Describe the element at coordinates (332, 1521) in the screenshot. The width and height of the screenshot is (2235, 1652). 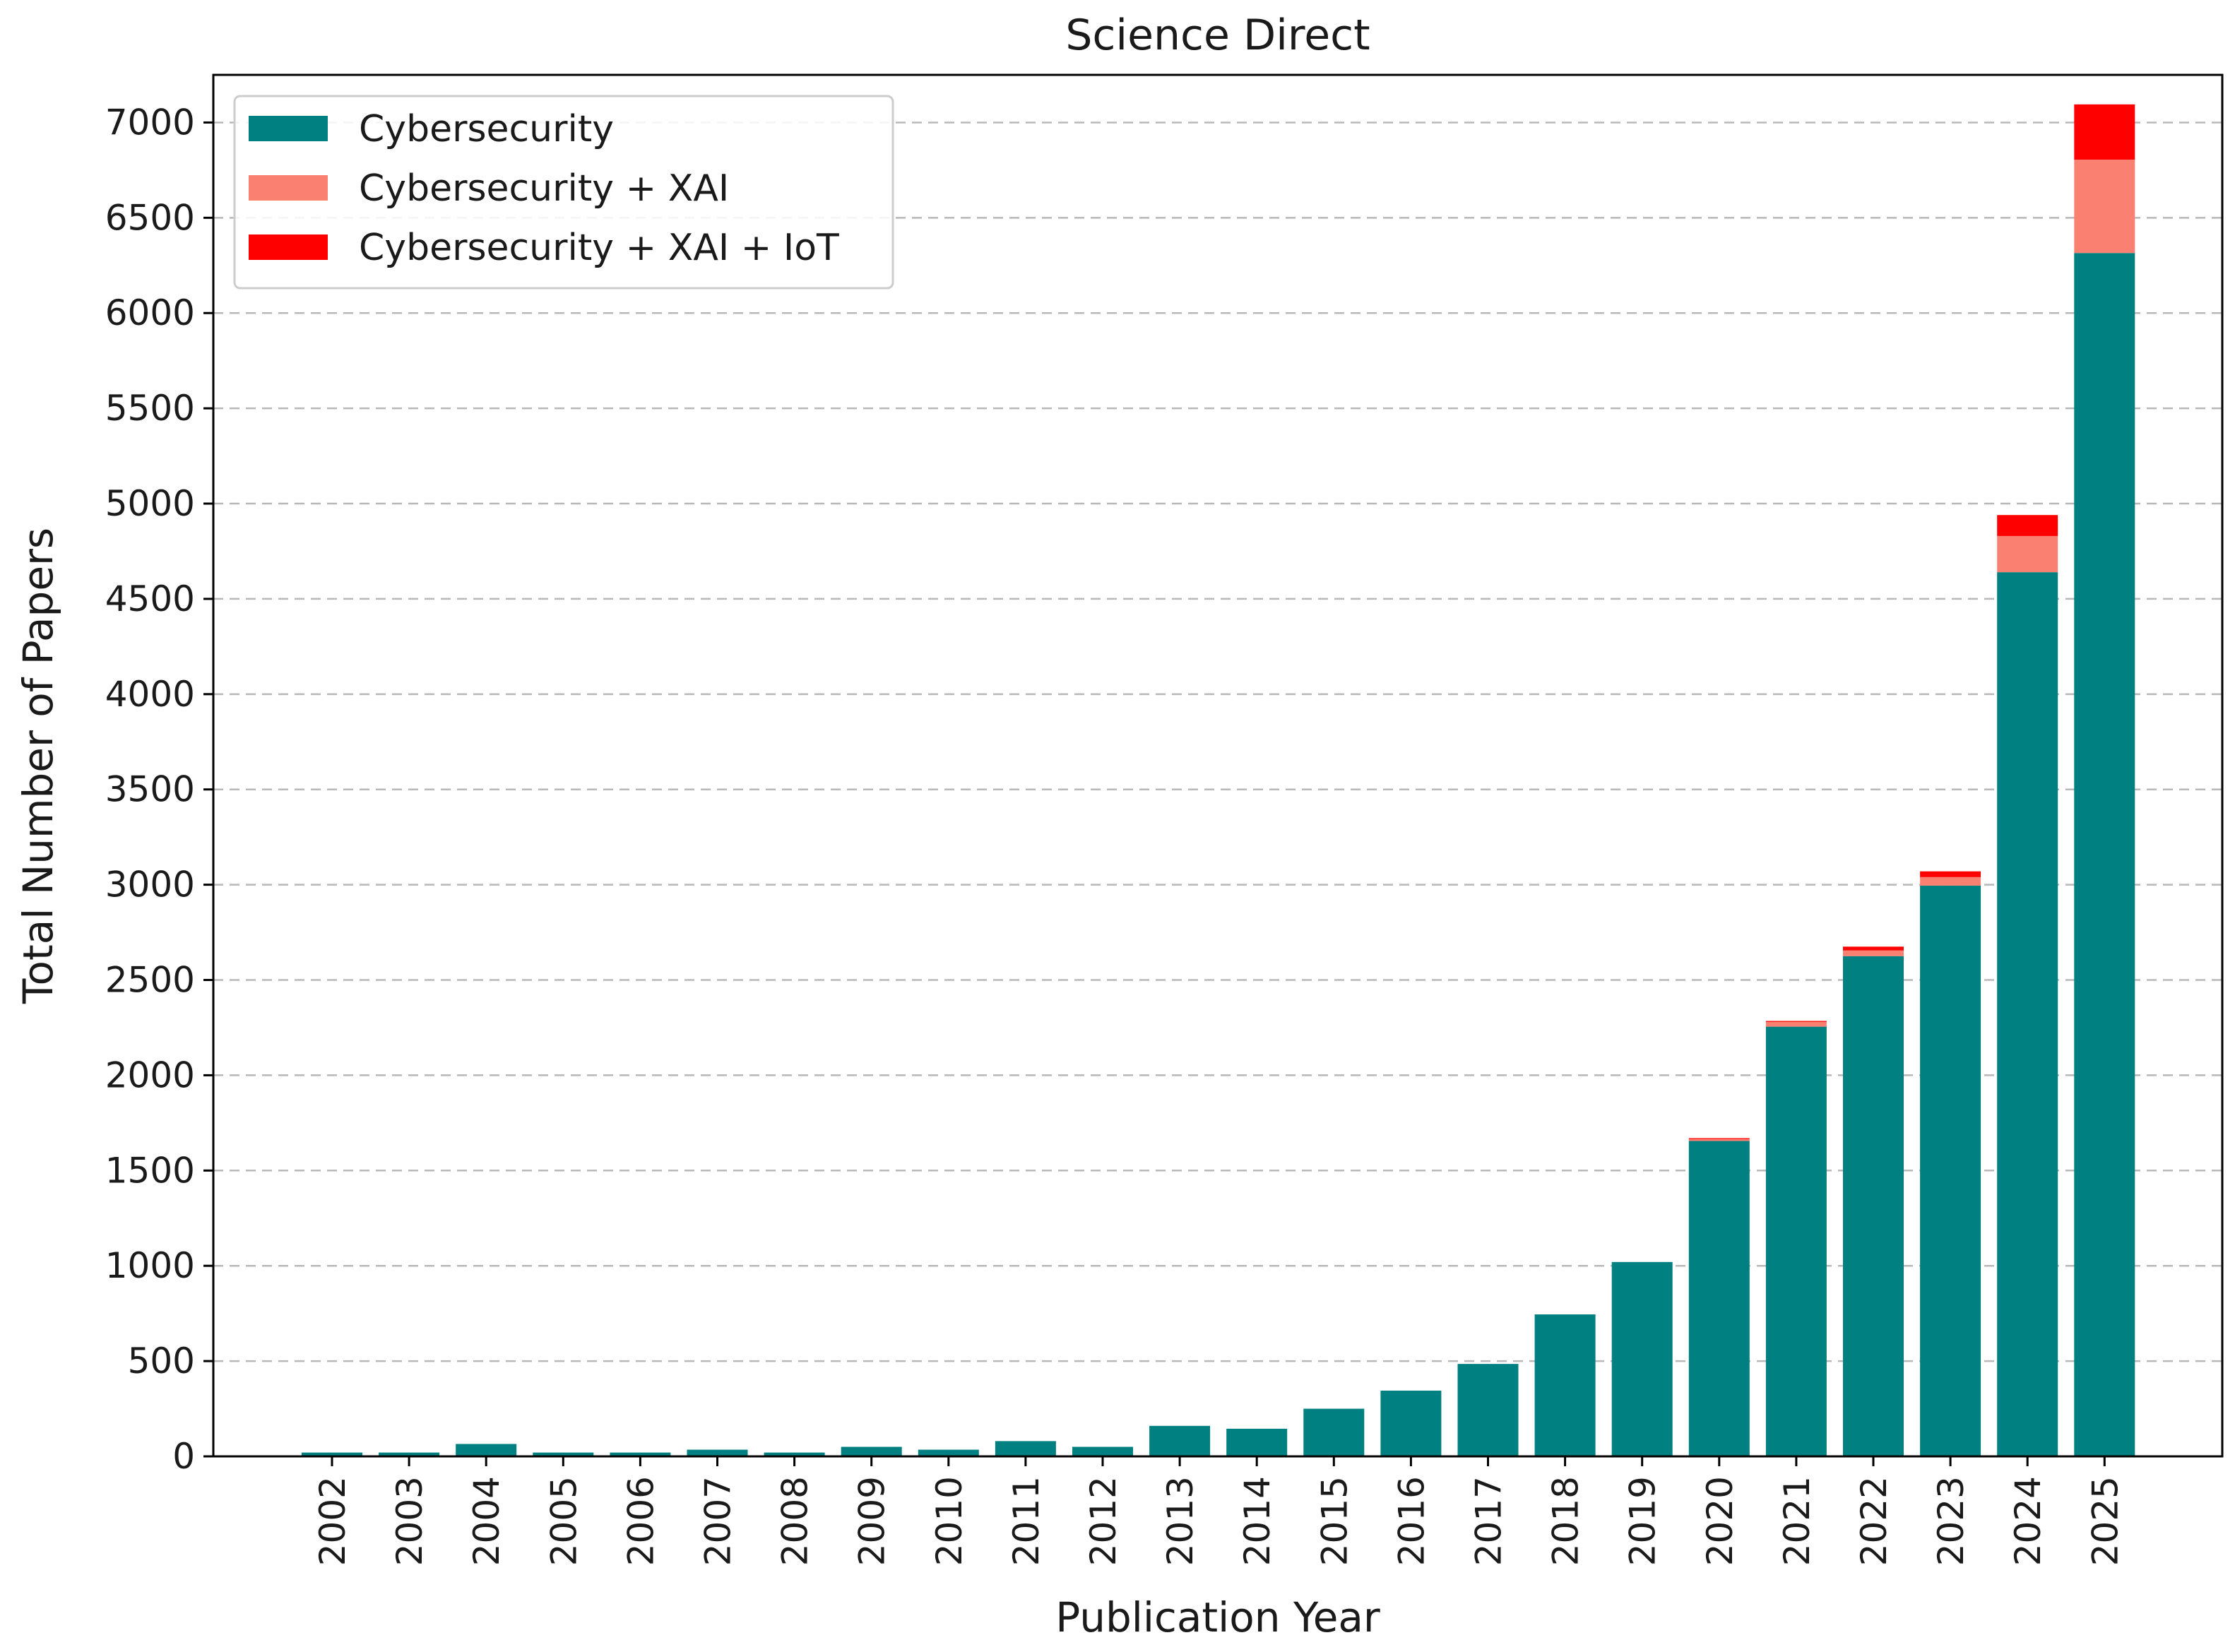
I see `x-tick-label: 2002` at that location.